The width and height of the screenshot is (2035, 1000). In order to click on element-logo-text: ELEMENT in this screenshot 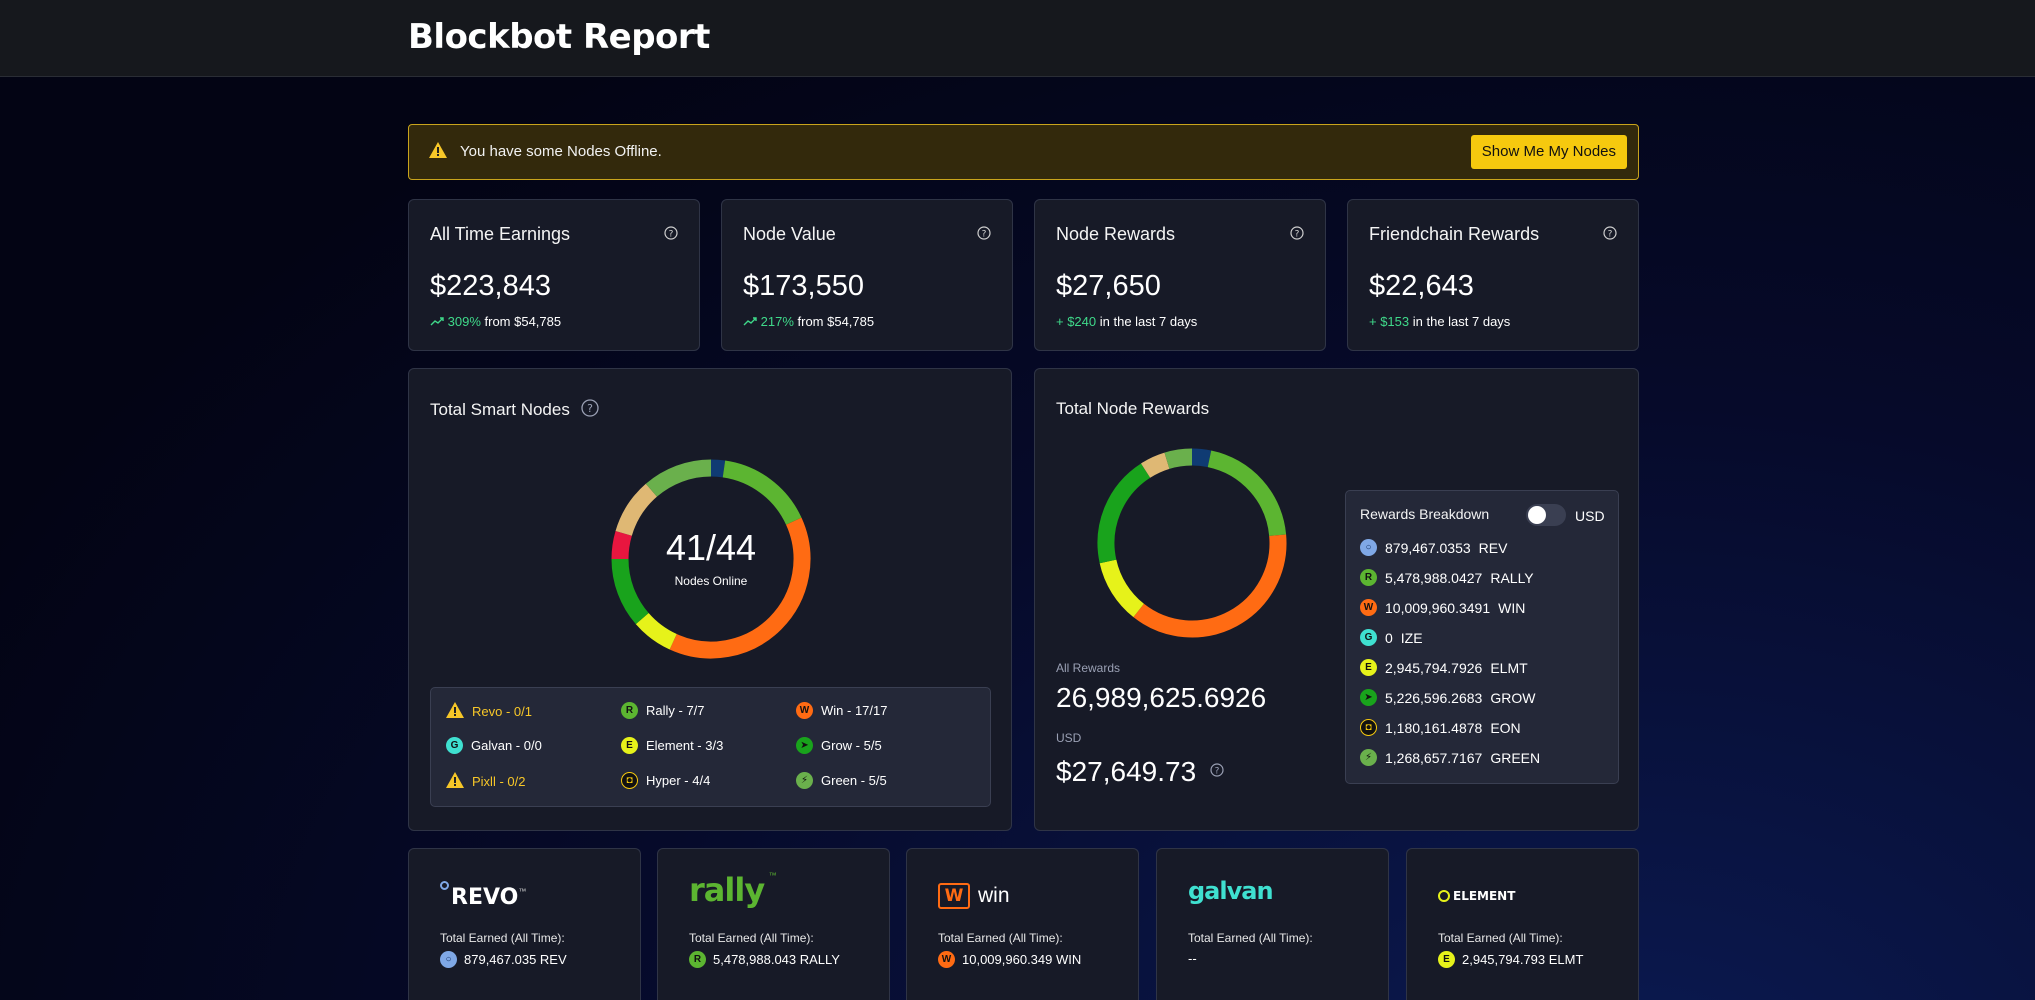, I will do `click(1484, 896)`.